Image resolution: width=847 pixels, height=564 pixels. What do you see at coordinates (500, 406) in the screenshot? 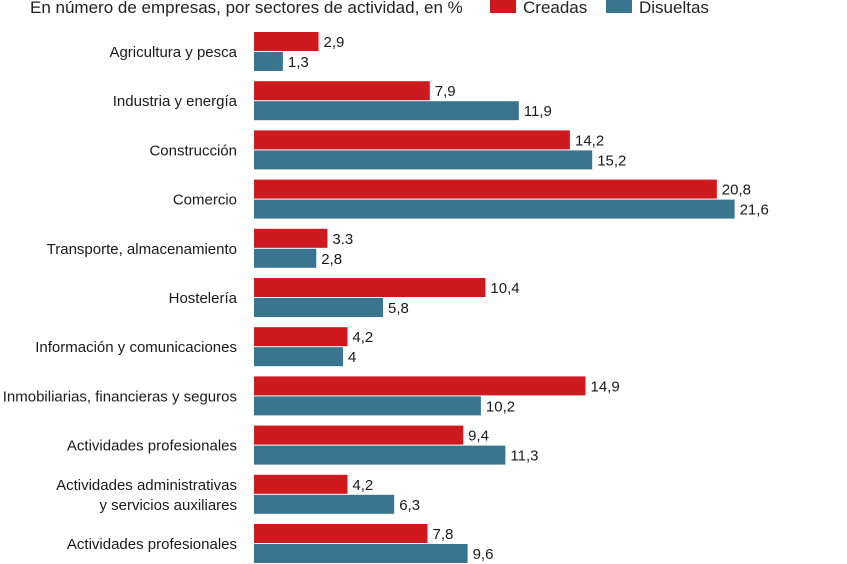
I see `value-label-disueltas: 10,2` at bounding box center [500, 406].